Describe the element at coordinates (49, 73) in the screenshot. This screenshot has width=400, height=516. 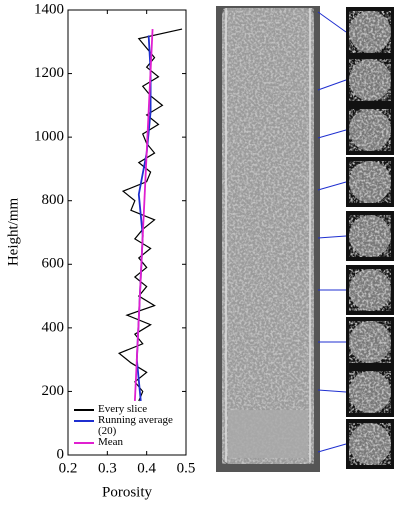
I see `y-tick-label: 1200` at that location.